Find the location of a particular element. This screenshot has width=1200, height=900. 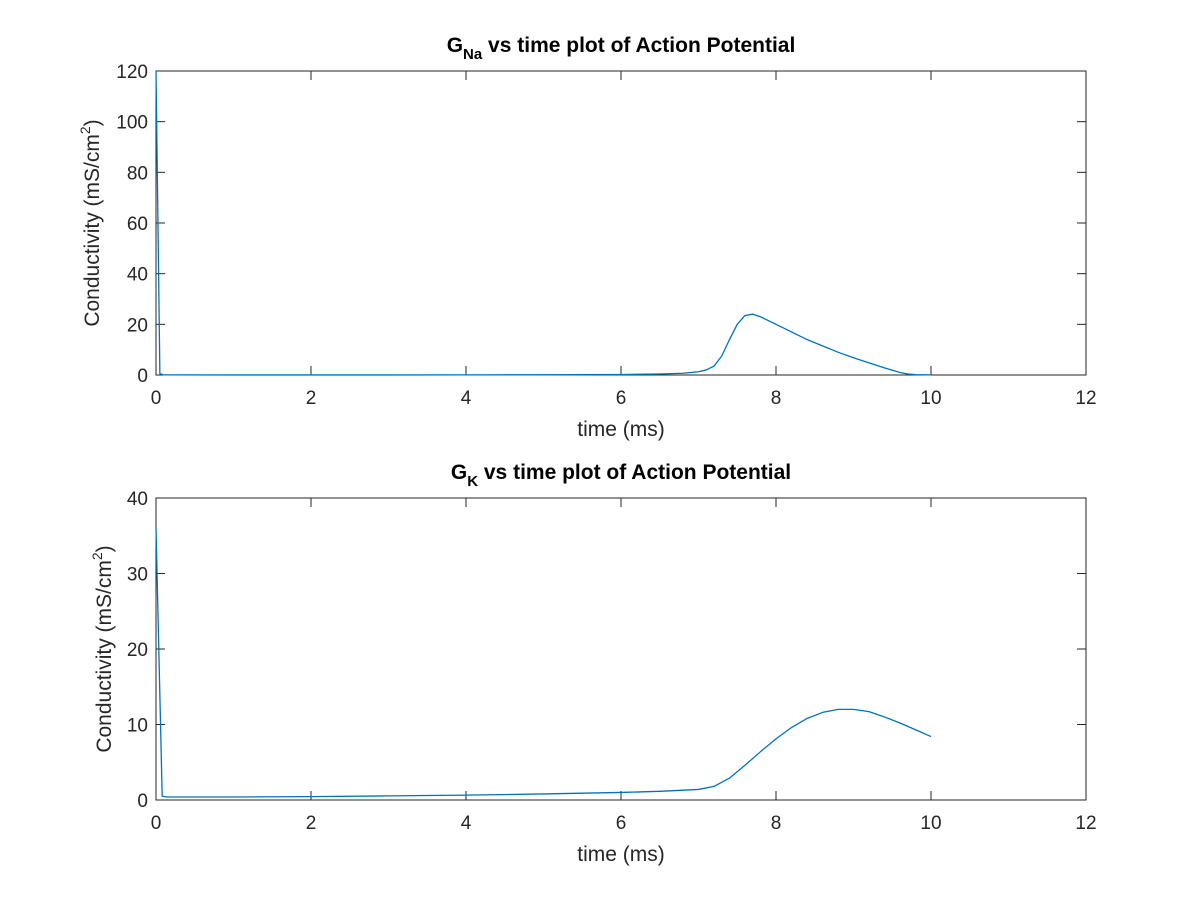

chart-title: GK vs time plot of Action Potential is located at coordinates (621, 475).